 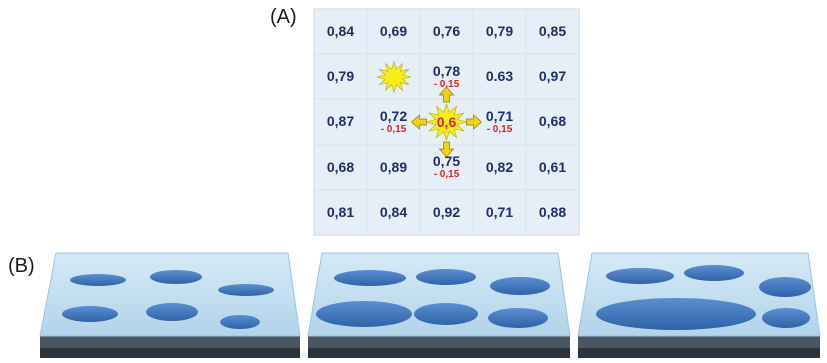 I want to click on grid-cell: 0,69, so click(x=393, y=32).